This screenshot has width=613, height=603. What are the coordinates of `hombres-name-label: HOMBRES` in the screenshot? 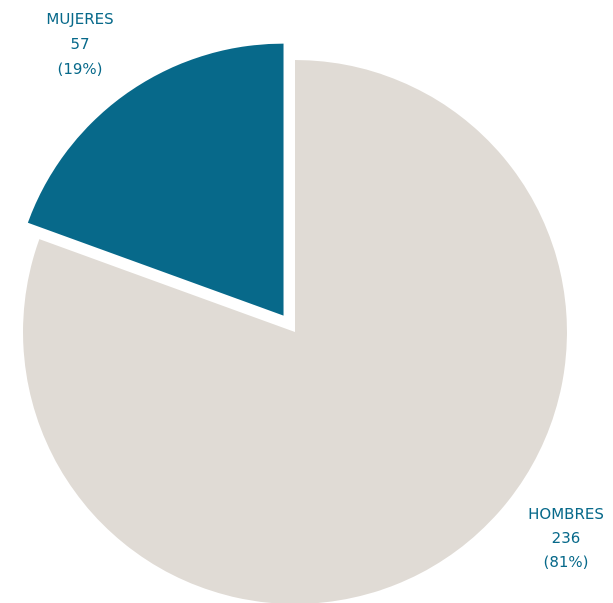 It's located at (566, 514).